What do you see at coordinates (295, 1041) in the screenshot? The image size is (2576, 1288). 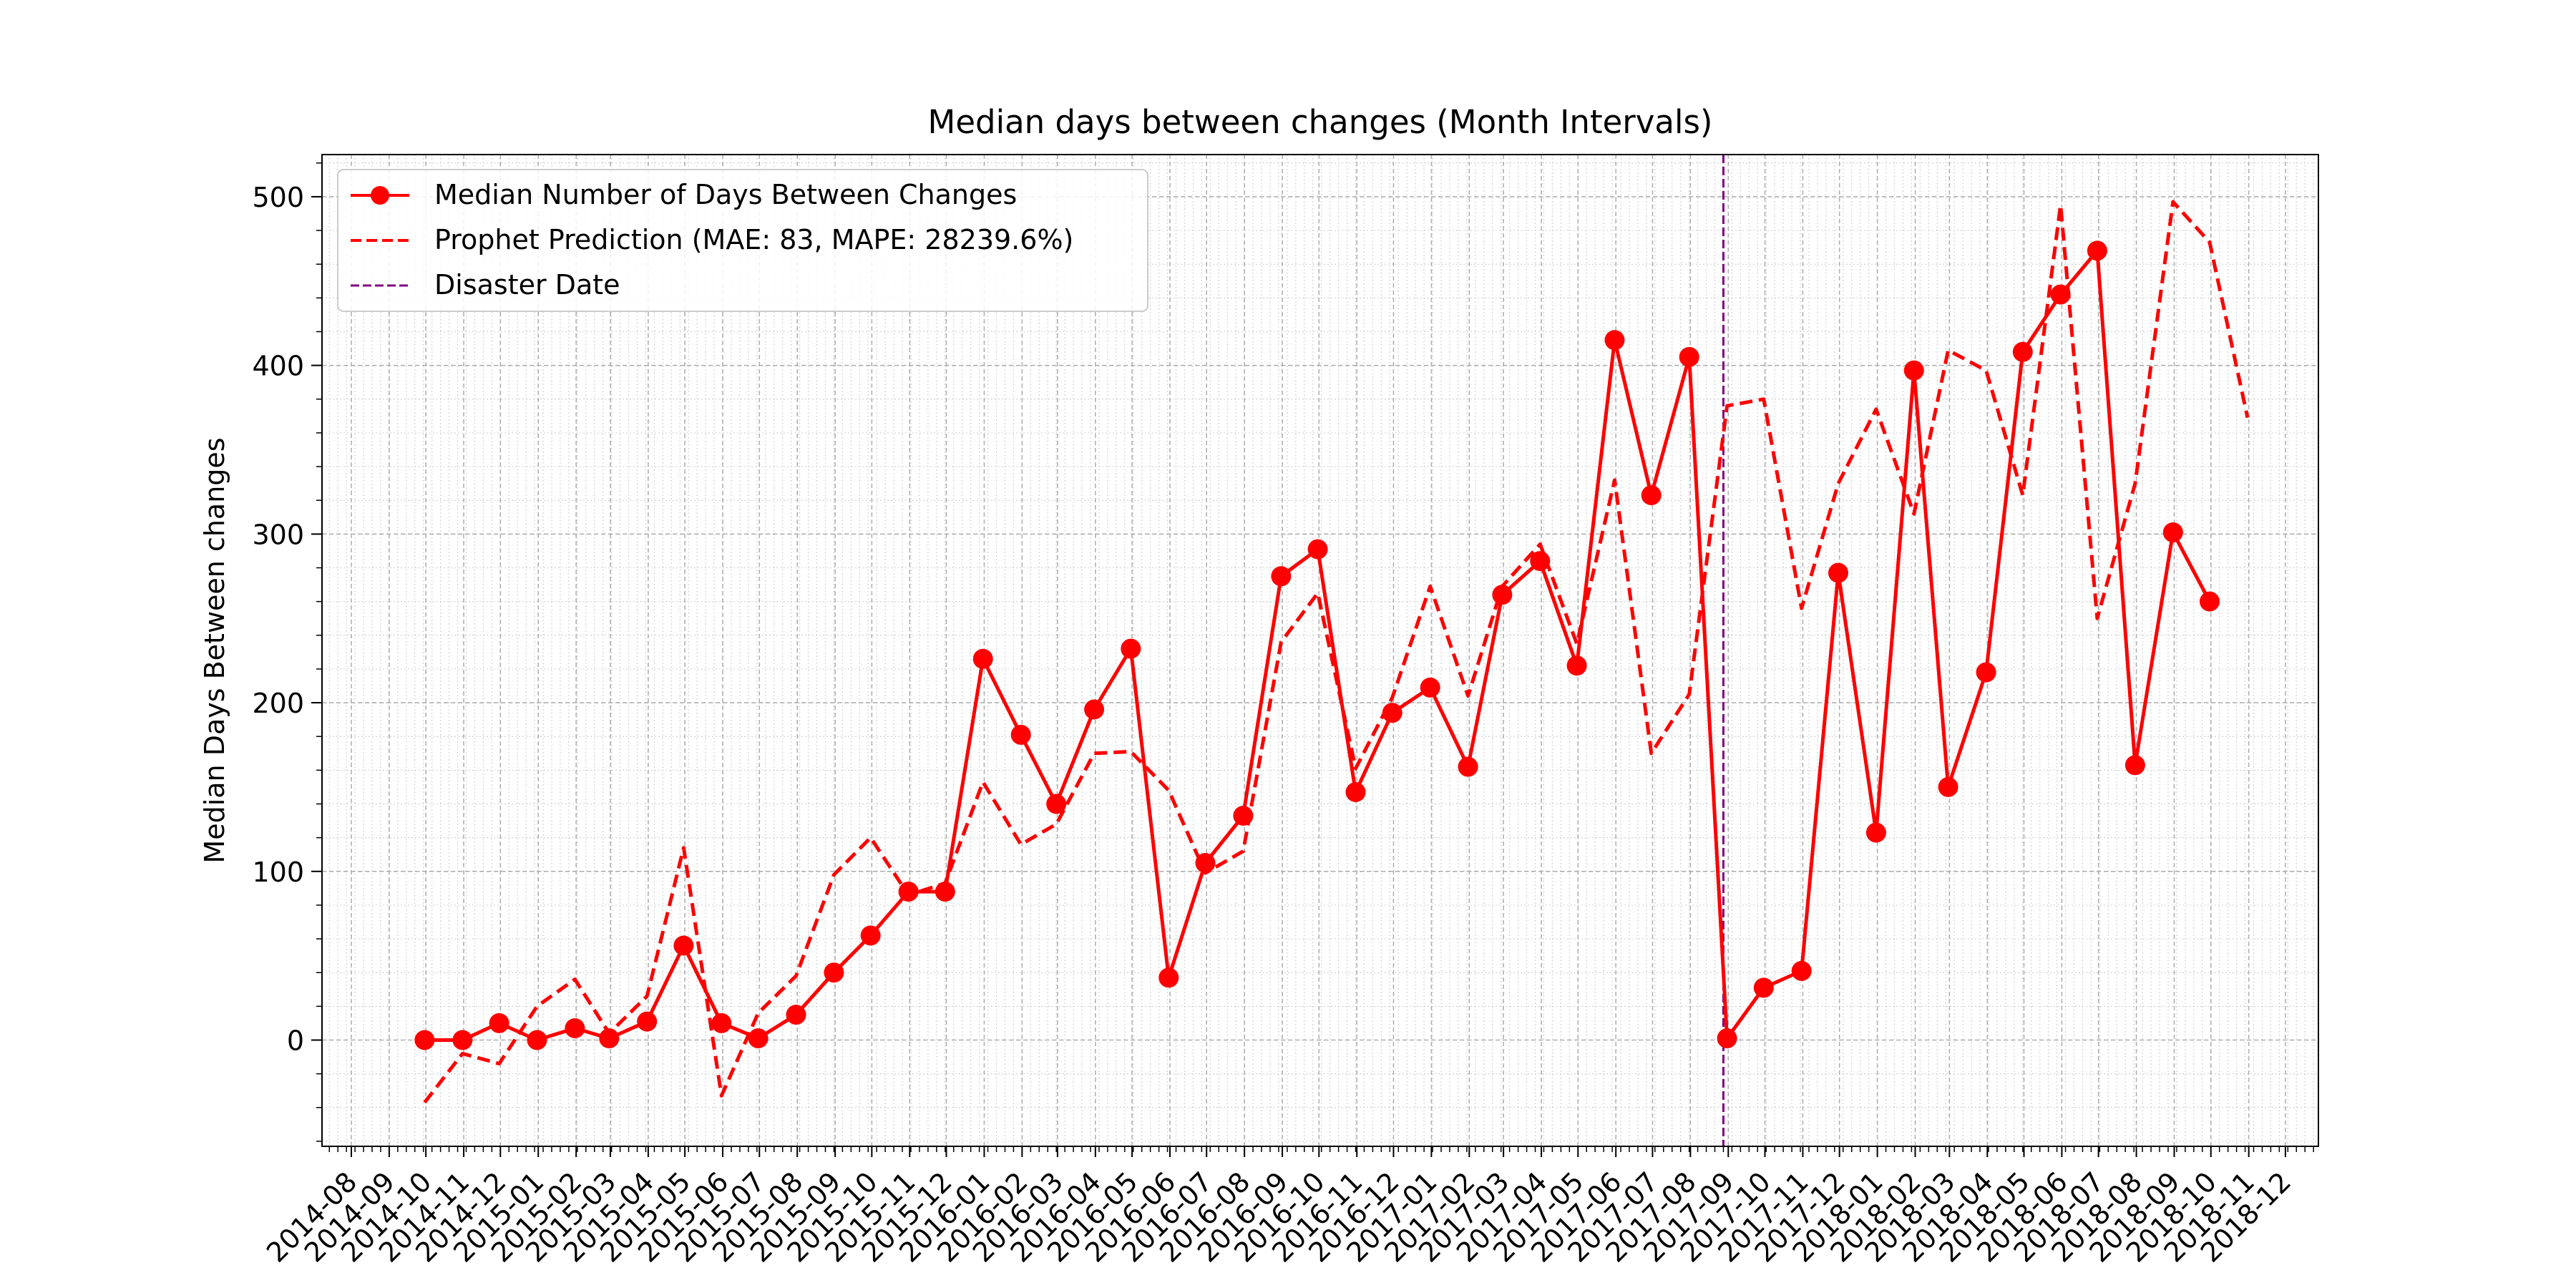 I see `y-tick-label: 0` at bounding box center [295, 1041].